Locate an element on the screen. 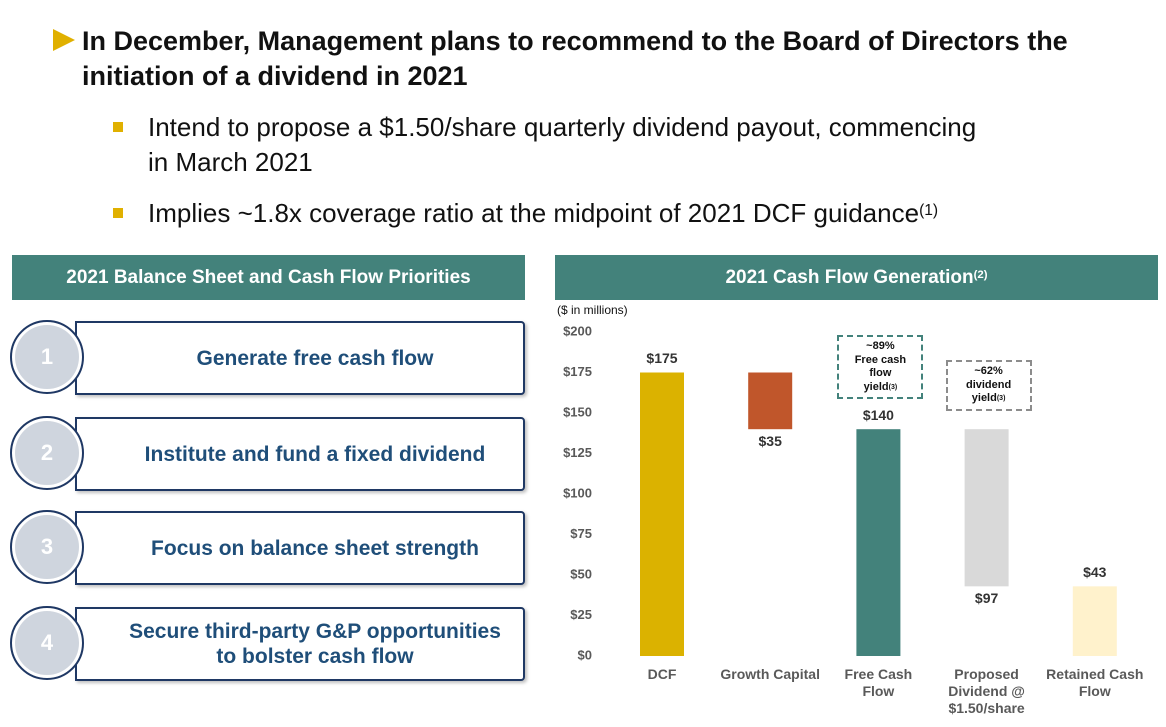  priority-number: 2 is located at coordinates (47, 453).